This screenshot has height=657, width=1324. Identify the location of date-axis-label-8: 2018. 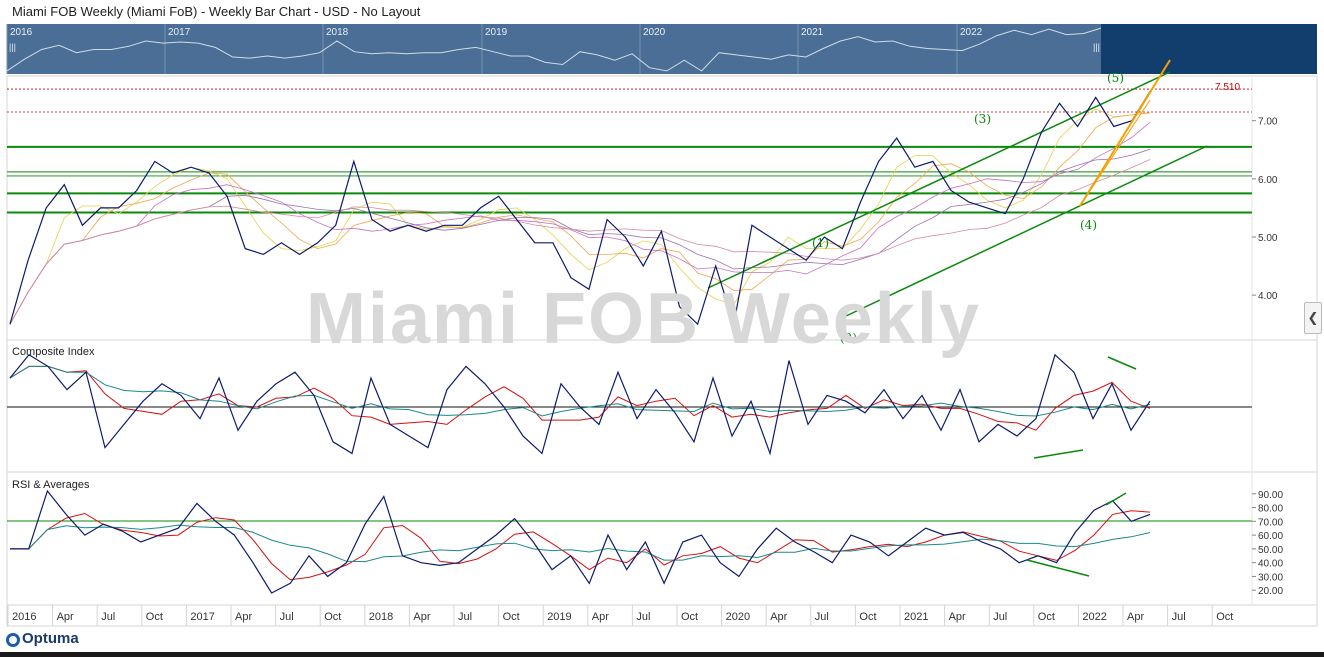
(381, 617).